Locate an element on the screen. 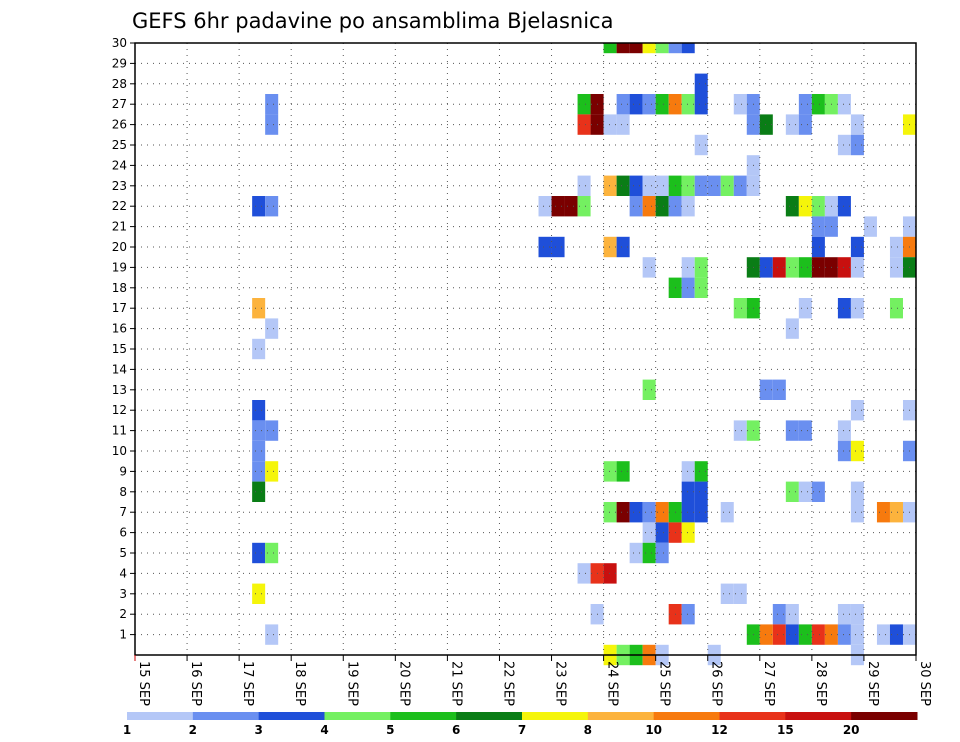 This screenshot has height=742, width=960. legend-label: 7 is located at coordinates (522, 730).